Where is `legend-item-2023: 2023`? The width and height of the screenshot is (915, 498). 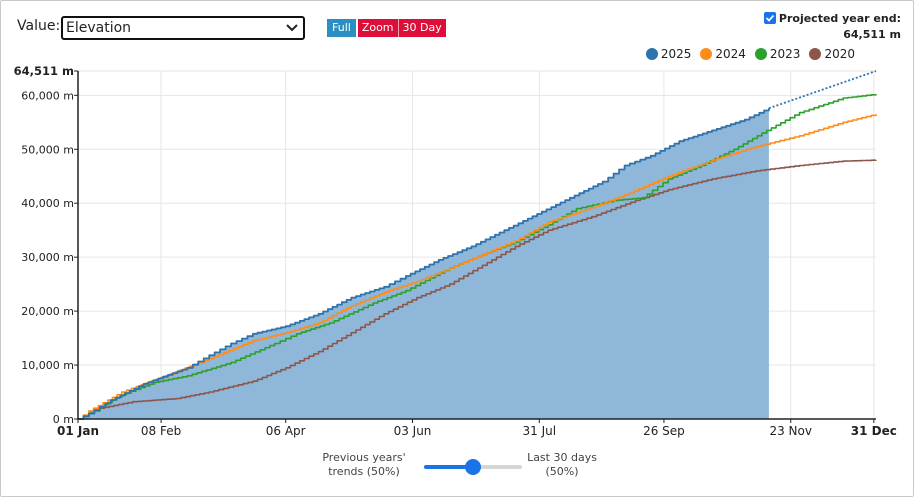 legend-item-2023: 2023 is located at coordinates (777, 54).